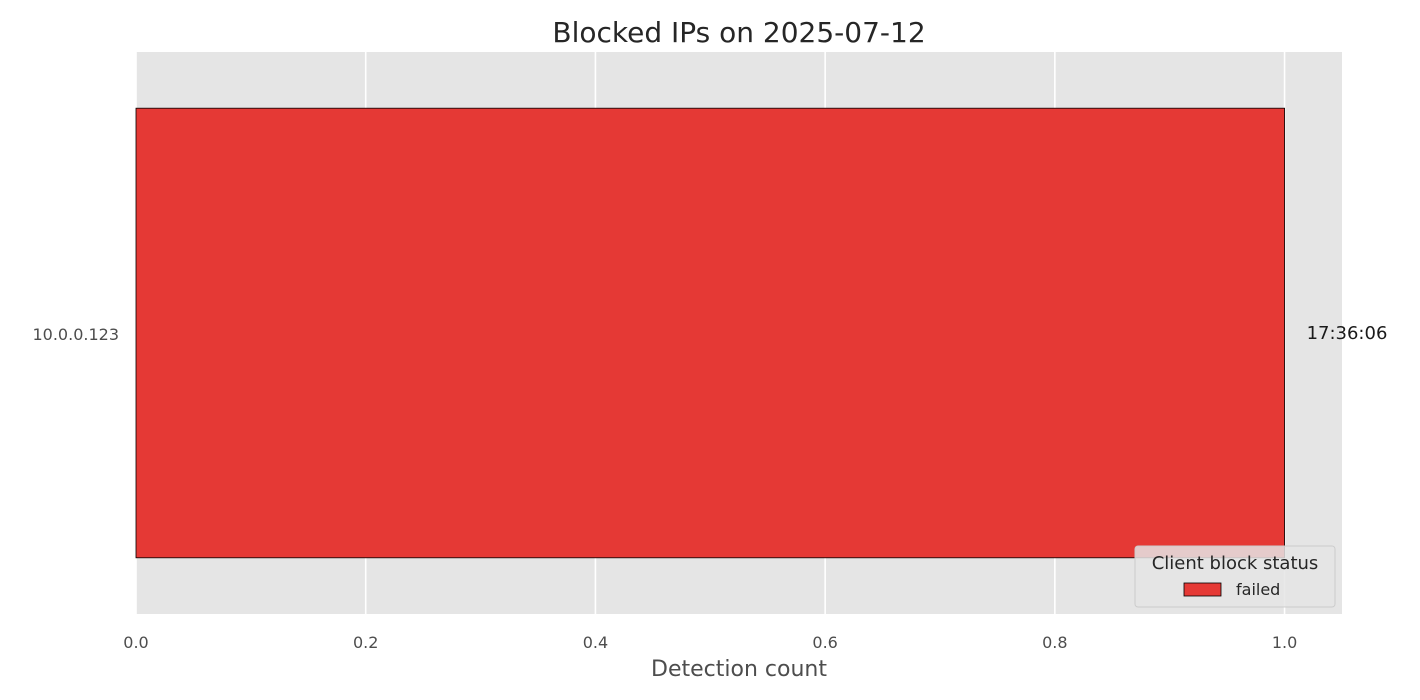 The width and height of the screenshot is (1420, 700). Describe the element at coordinates (365, 642) in the screenshot. I see `x-tick-label: 0.2` at that location.